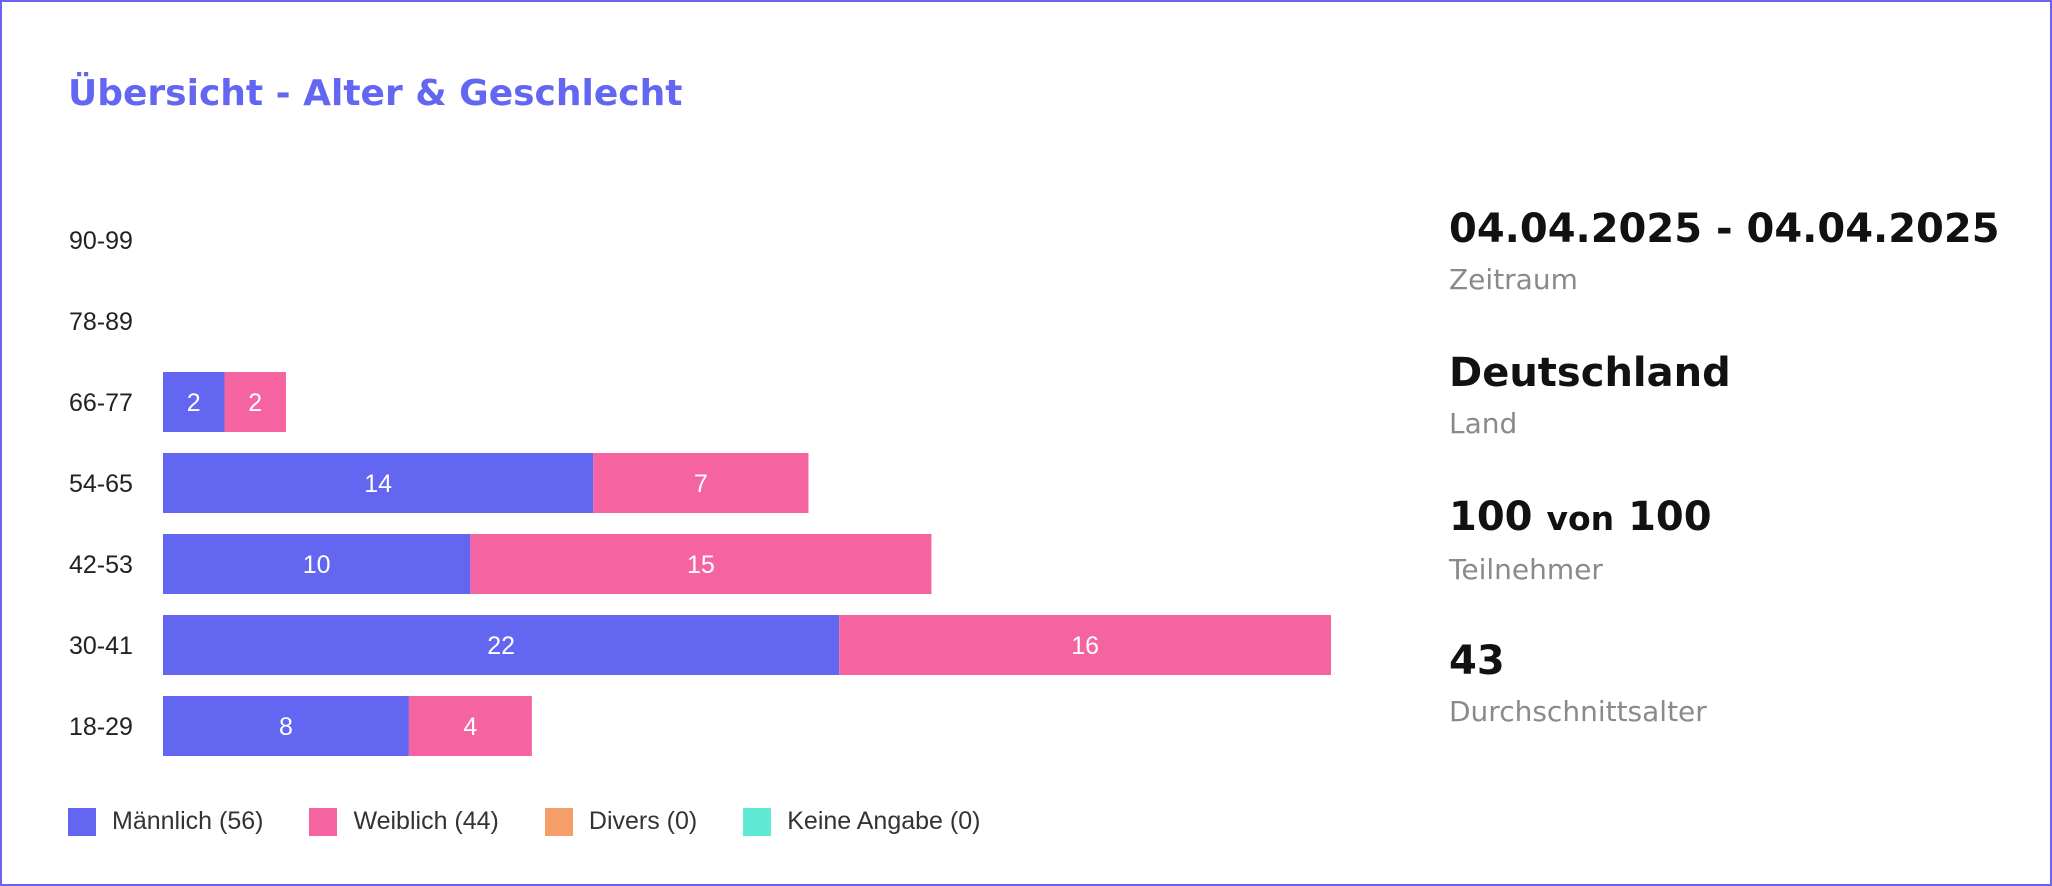 The height and width of the screenshot is (886, 2052). I want to click on category-label: 90-99, so click(101, 241).